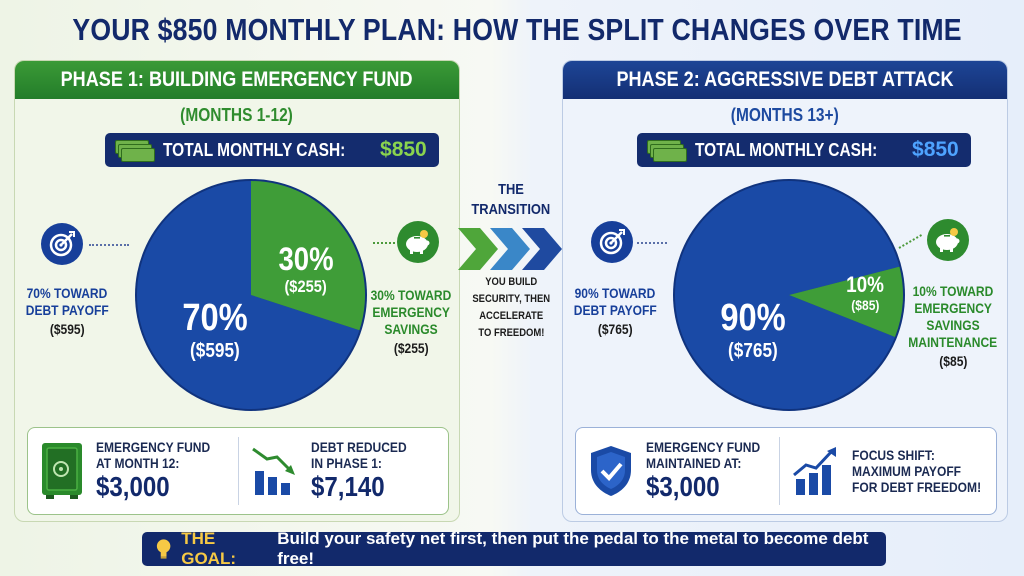 The height and width of the screenshot is (576, 1024). I want to click on pie-label-savings: 10% ($85), so click(865, 293).